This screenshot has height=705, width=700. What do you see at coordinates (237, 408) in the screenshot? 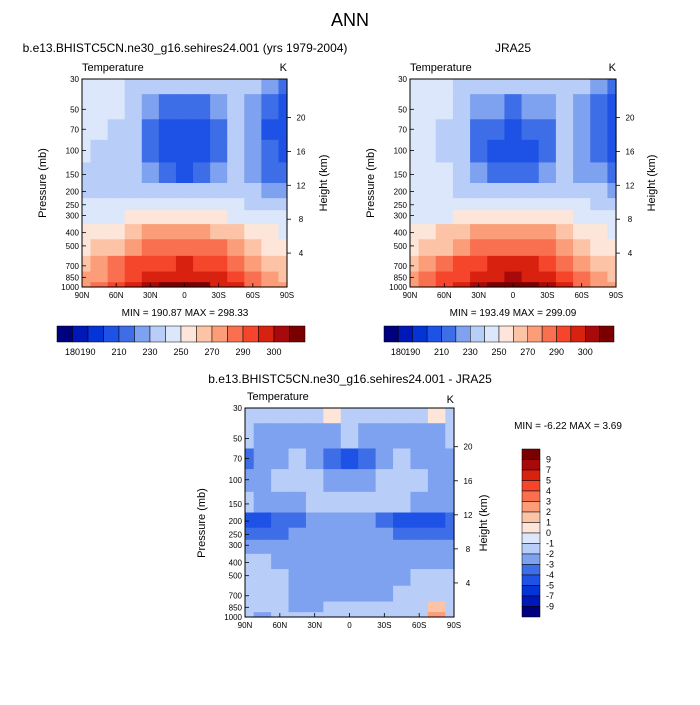
I see `y-tick-label: 30` at bounding box center [237, 408].